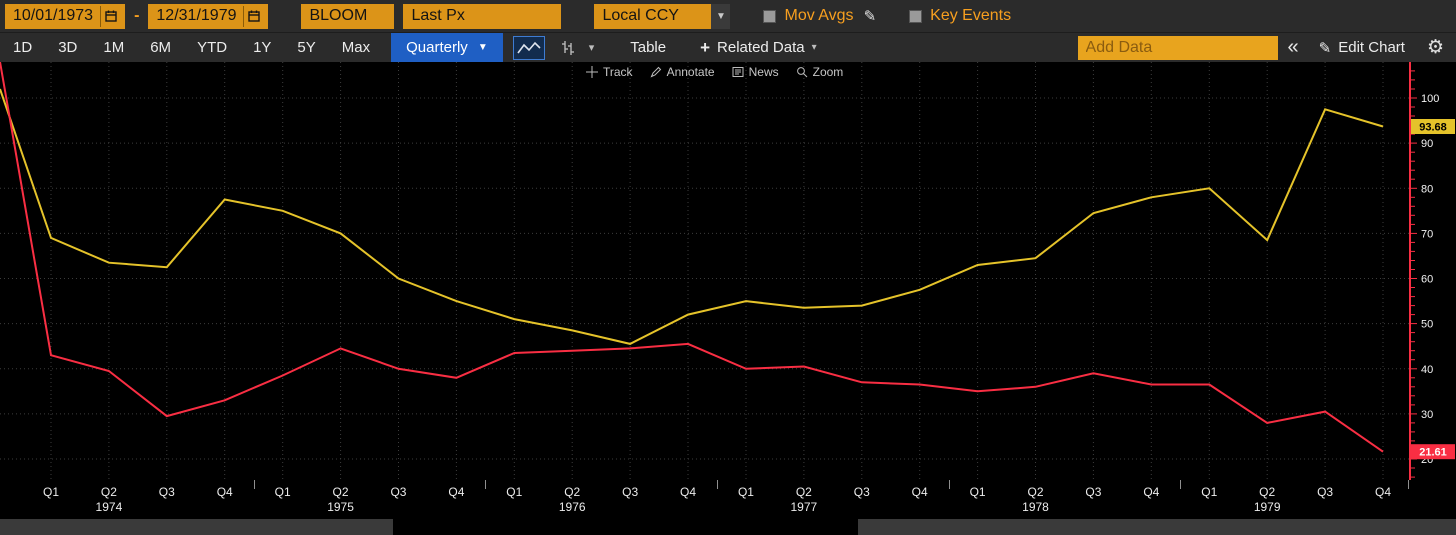 Image resolution: width=1456 pixels, height=535 pixels. Describe the element at coordinates (804, 507) in the screenshot. I see `x-axis-year-label: 1977` at that location.